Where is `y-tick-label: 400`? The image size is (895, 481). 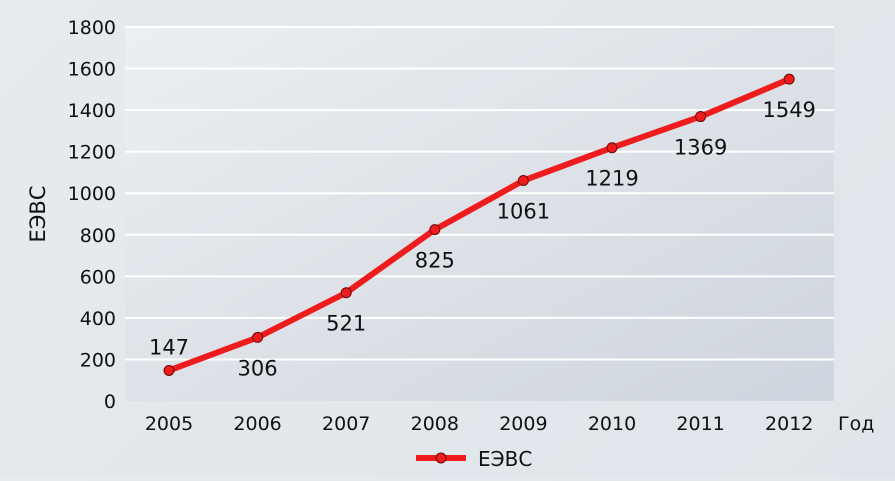
y-tick-label: 400 is located at coordinates (98, 319).